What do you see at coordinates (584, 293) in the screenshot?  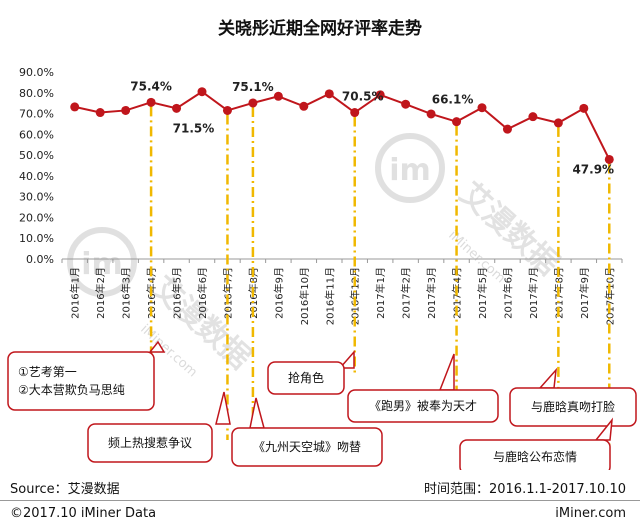 I see `x-tick-label: 2017年9月` at bounding box center [584, 293].